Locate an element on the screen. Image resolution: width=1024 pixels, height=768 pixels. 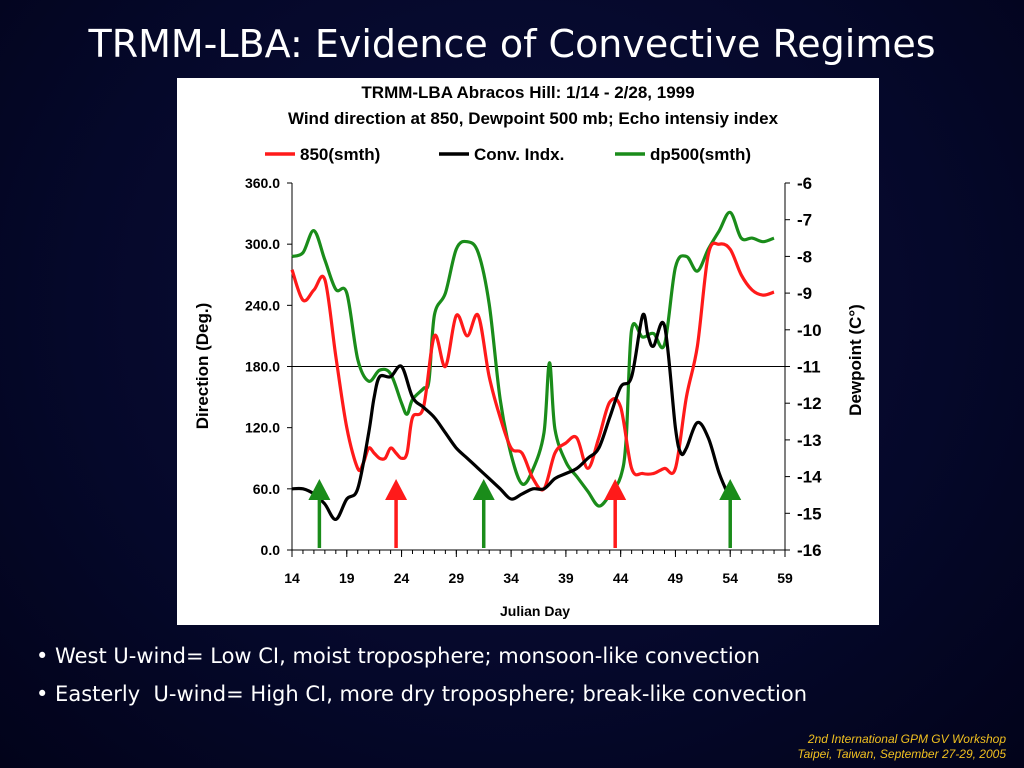
x-tick-label: 54 is located at coordinates (730, 578).